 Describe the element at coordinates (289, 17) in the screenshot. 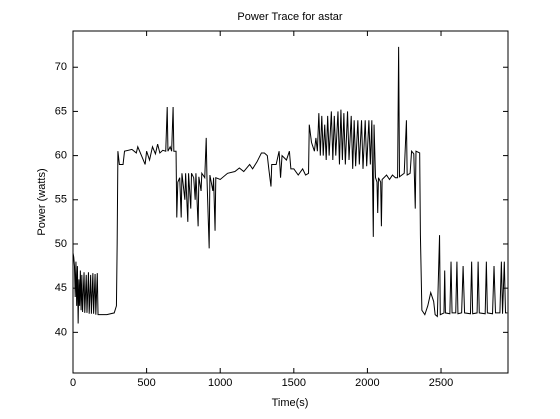

I see `chart-title: Power Trace for astar` at that location.